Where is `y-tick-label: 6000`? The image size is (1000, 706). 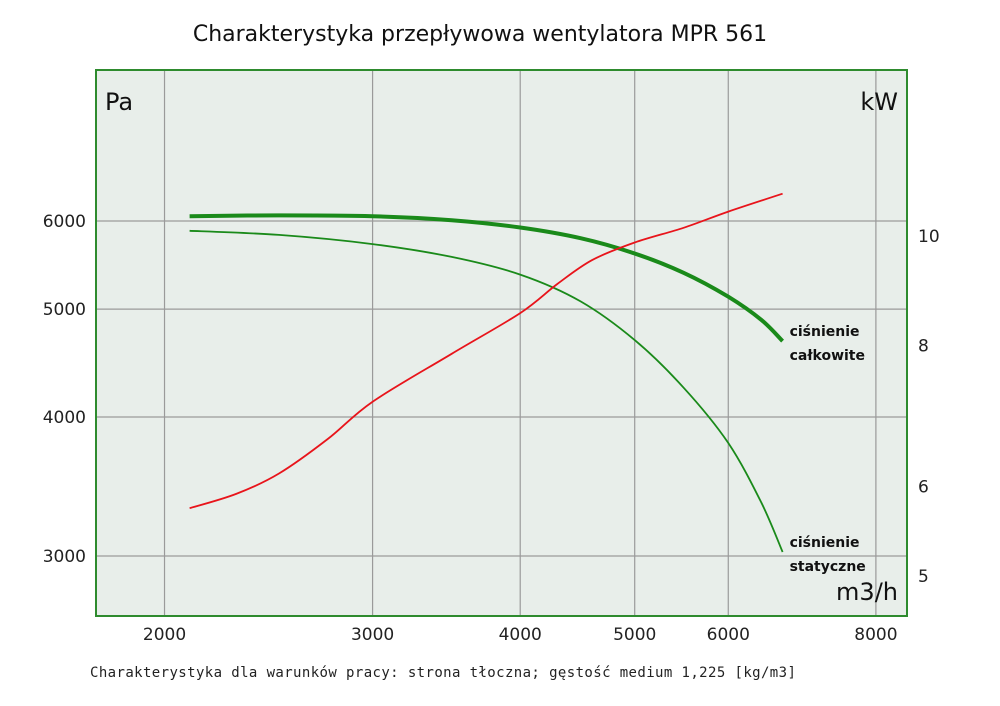
y-tick-label: 6000 is located at coordinates (64, 222).